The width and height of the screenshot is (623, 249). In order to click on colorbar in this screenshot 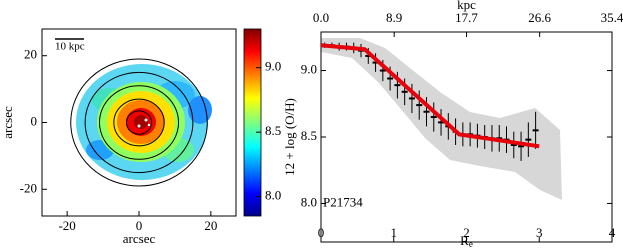, I will do `click(252, 122)`.